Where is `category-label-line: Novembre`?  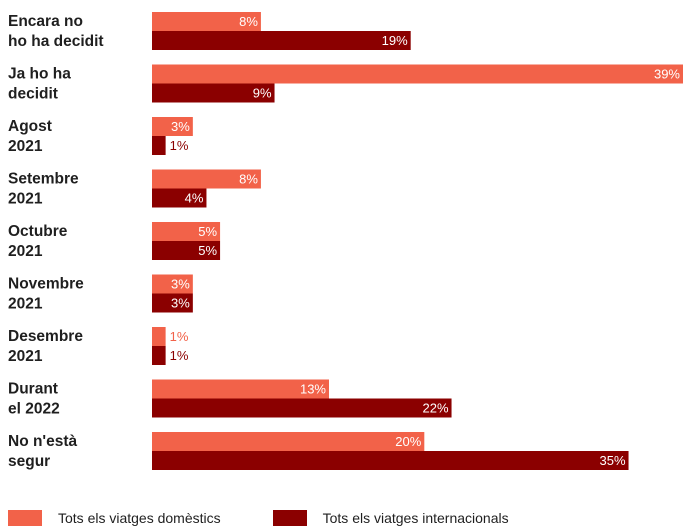 category-label-line: Novembre is located at coordinates (46, 284).